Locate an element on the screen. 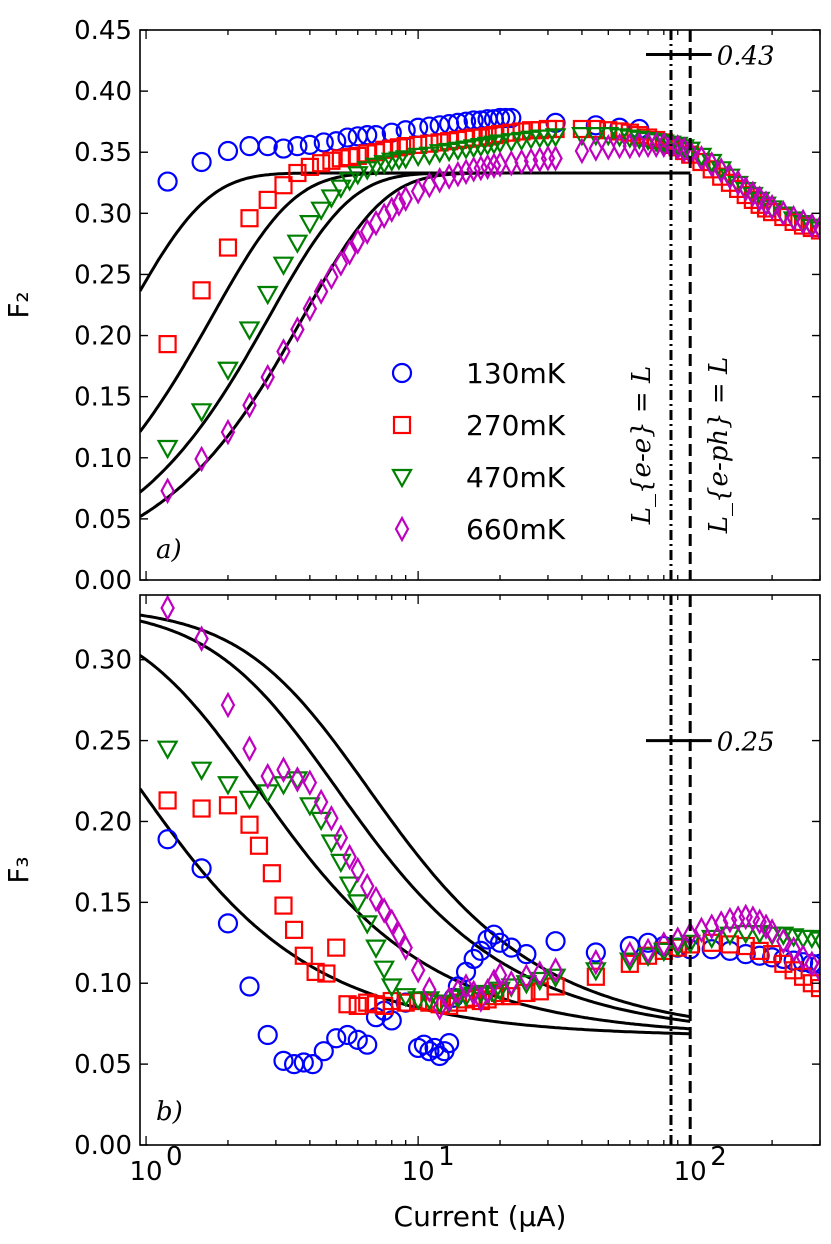  y-tick-label: 0.45 is located at coordinates (103, 31).